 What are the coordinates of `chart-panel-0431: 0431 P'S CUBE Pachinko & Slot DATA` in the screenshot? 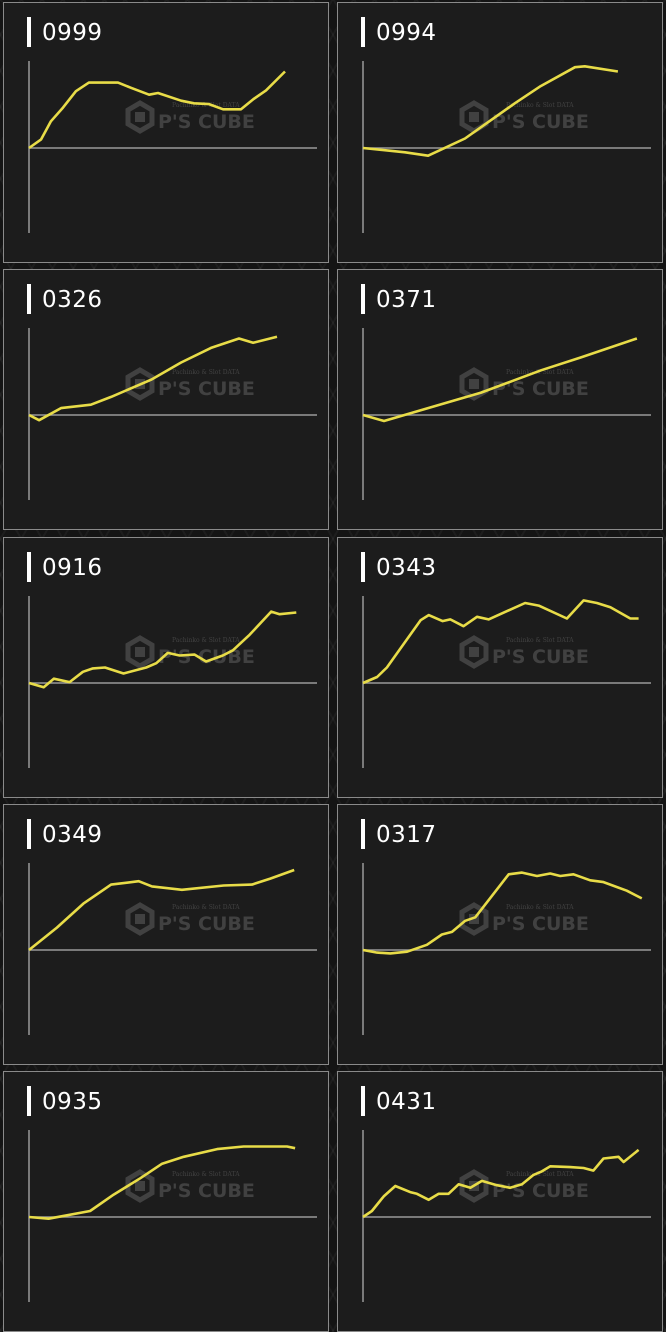 It's located at (500, 1201).